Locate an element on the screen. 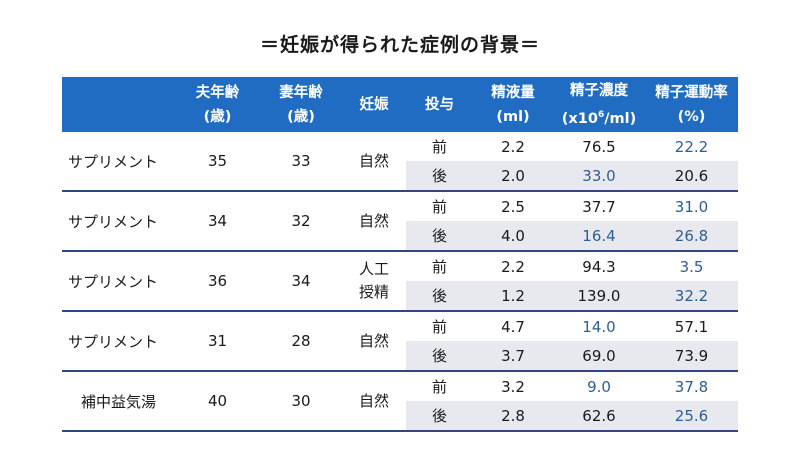 Image resolution: width=800 pixels, height=454 pixels. semen-volume-cell: 2.5 is located at coordinates (513, 206).